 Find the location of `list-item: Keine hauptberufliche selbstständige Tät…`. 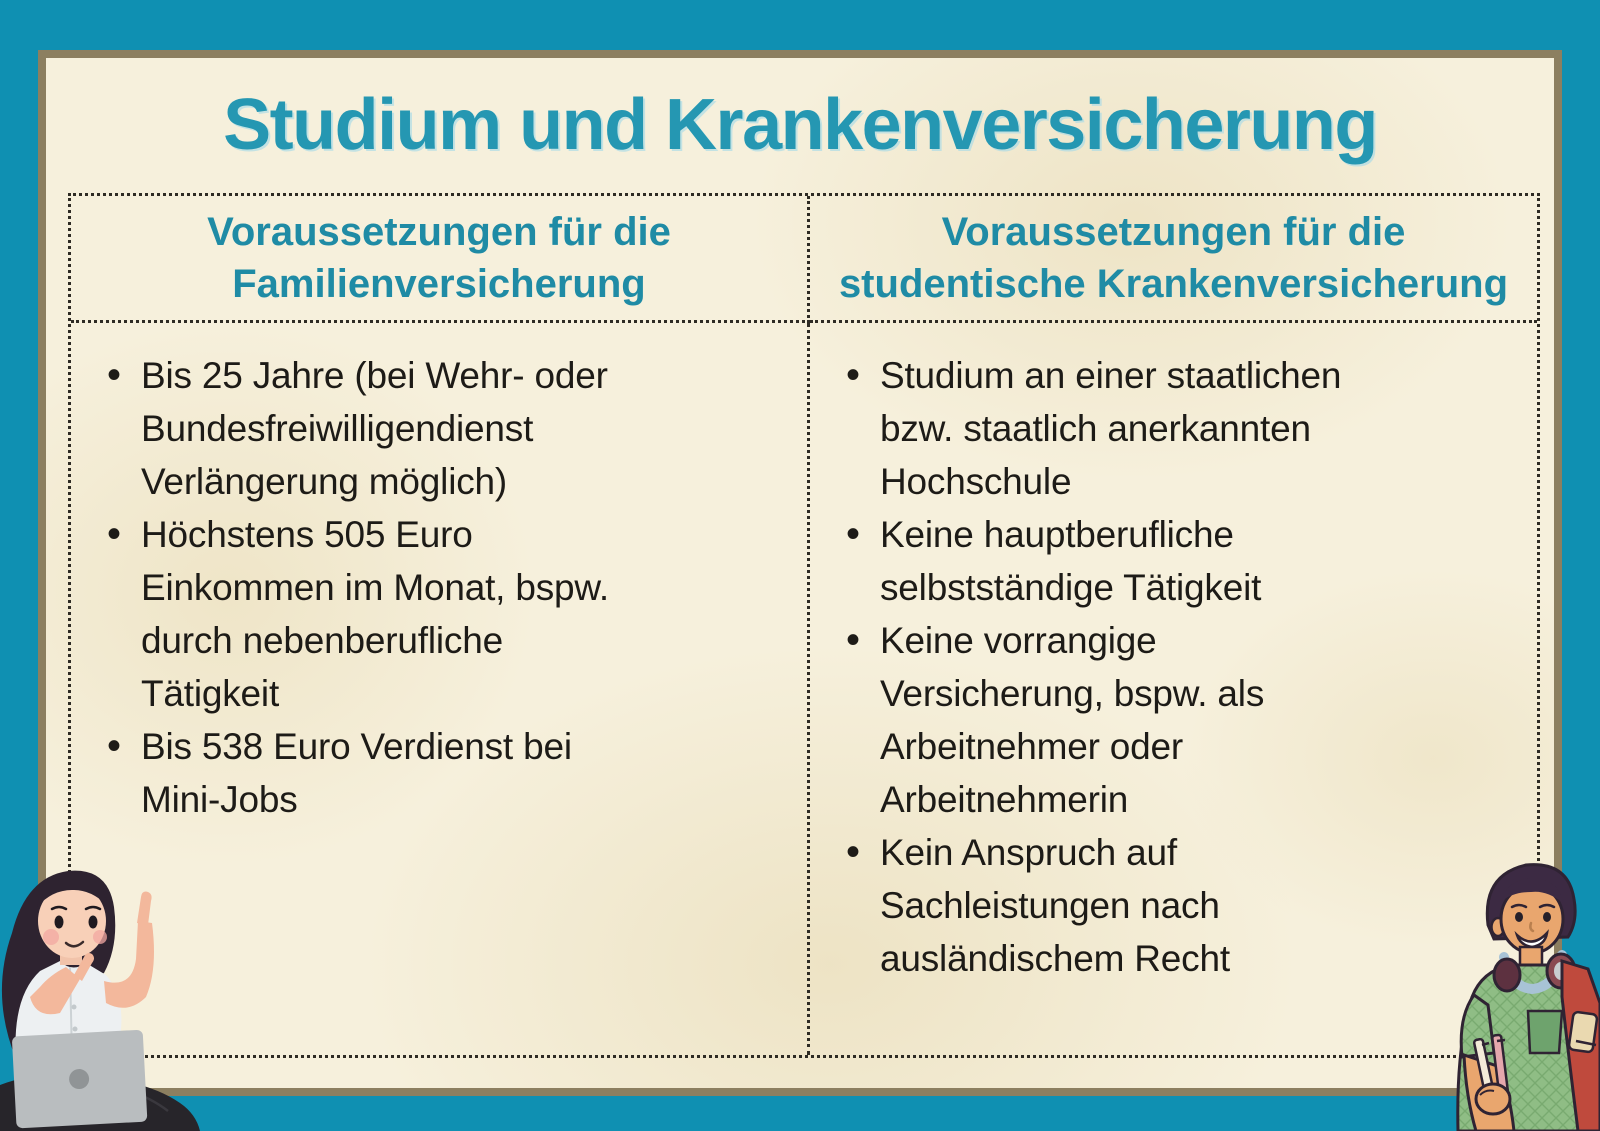

list-item: Keine hauptberufliche selbstständige Tät… is located at coordinates (1184, 561).